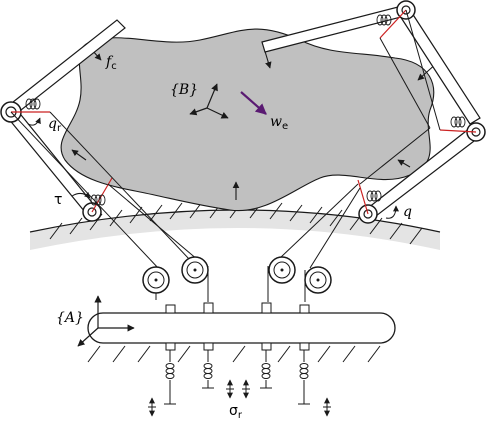  I want to click on palm-bar, so click(241, 328).